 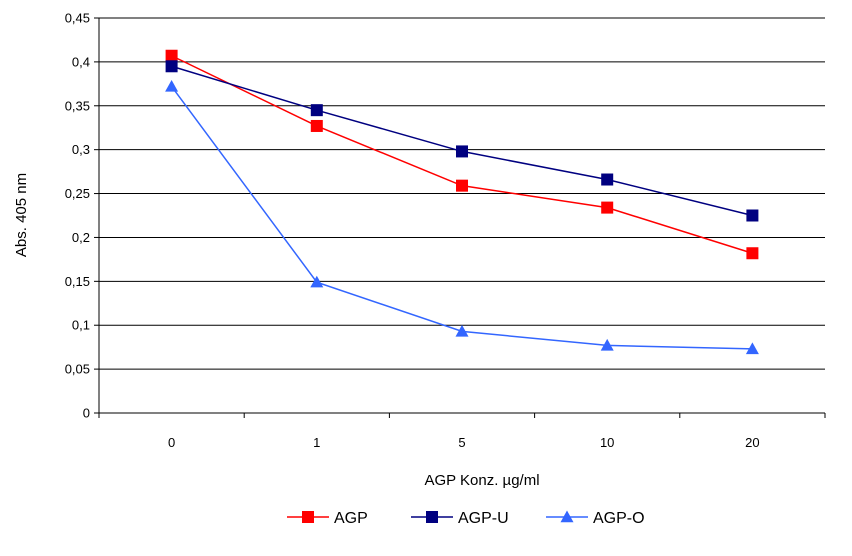 I want to click on x-tick-label: 1, so click(x=316, y=442).